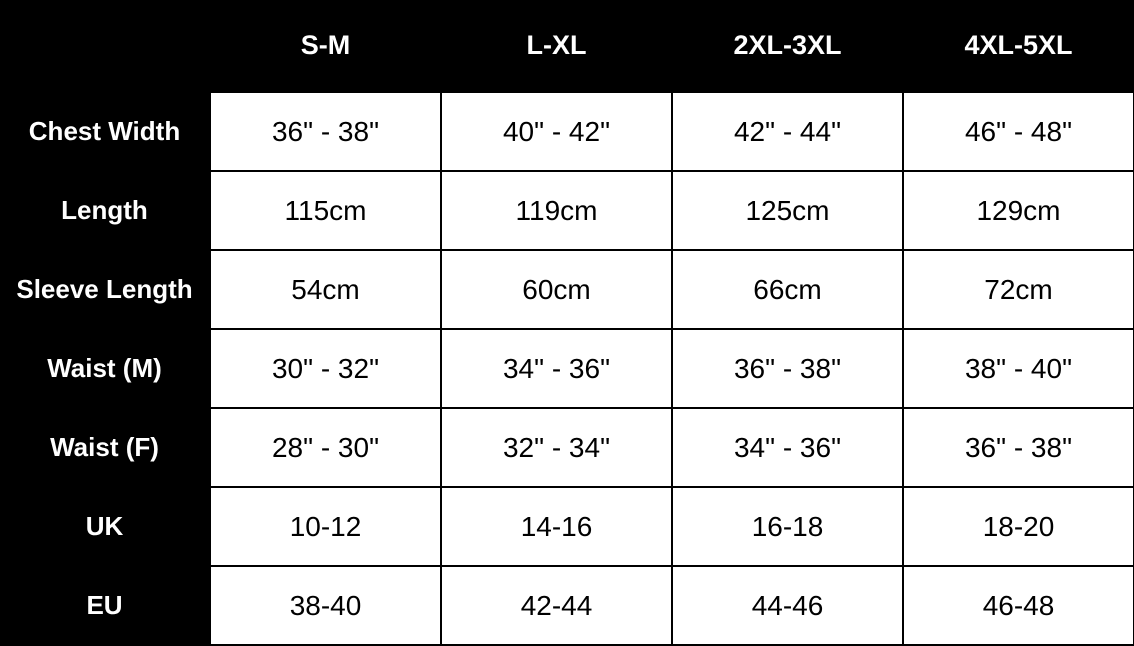  What do you see at coordinates (787, 46) in the screenshot?
I see `column-header-2xl-3xl: 2XL-3XL` at bounding box center [787, 46].